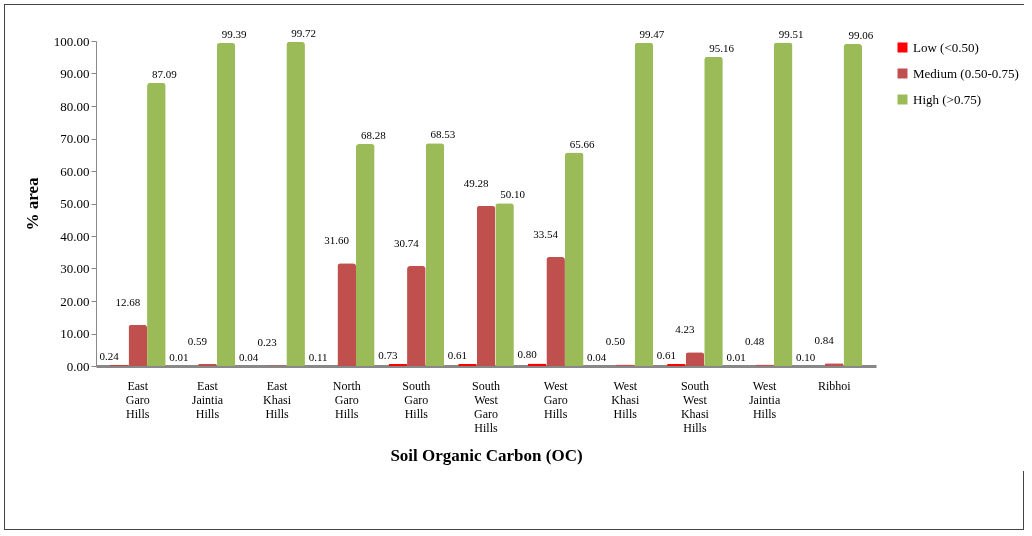 The image size is (1032, 536). I want to click on data-label: 30.74, so click(406, 243).